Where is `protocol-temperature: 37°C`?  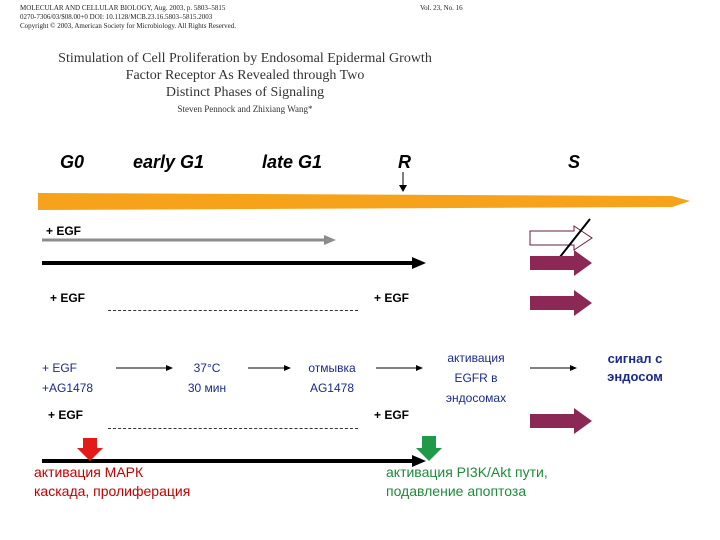
protocol-temperature: 37°C is located at coordinates (207, 368).